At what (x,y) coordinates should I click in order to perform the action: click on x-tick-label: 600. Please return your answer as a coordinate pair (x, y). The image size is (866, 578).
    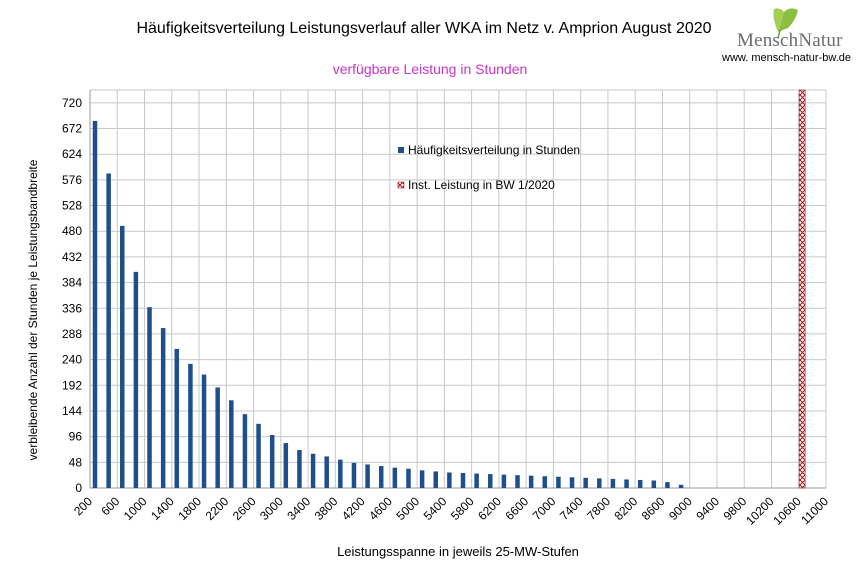
    Looking at the image, I should click on (110, 506).